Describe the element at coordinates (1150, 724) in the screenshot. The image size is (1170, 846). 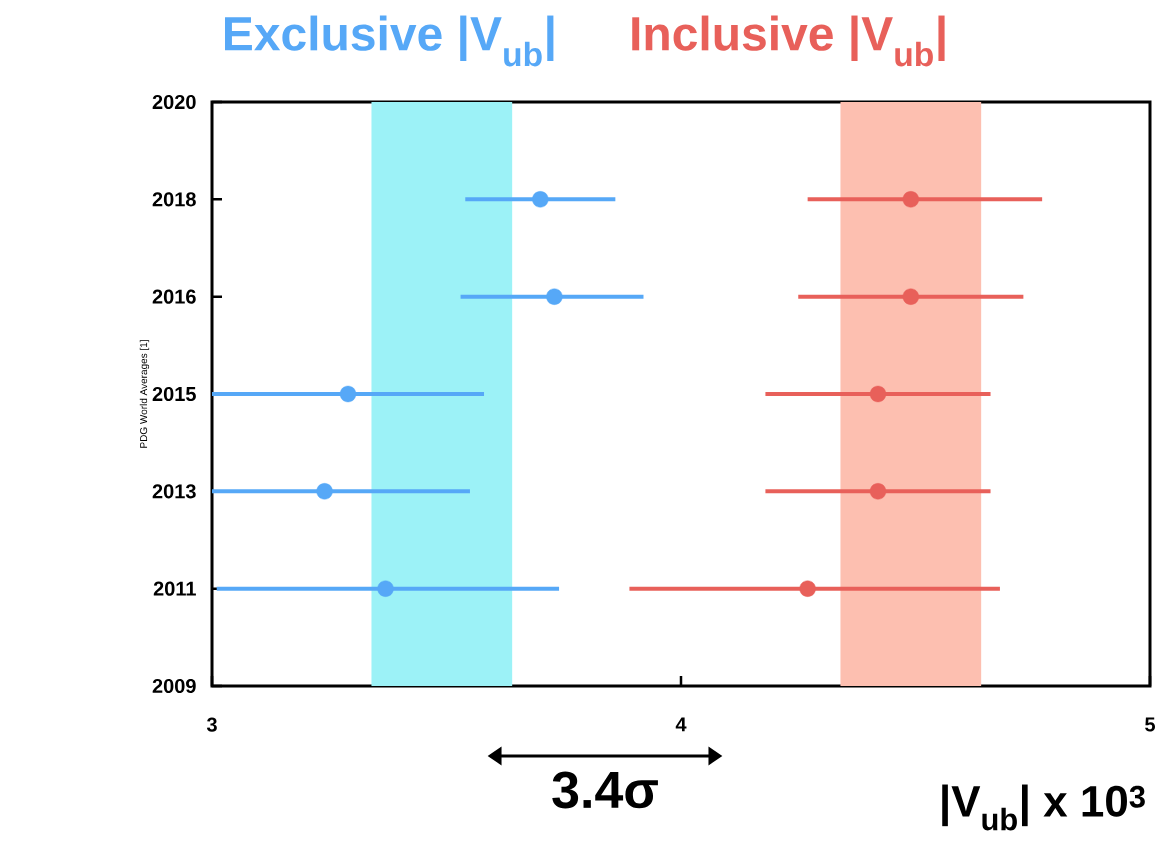
I see `x-tick-label: 5` at that location.